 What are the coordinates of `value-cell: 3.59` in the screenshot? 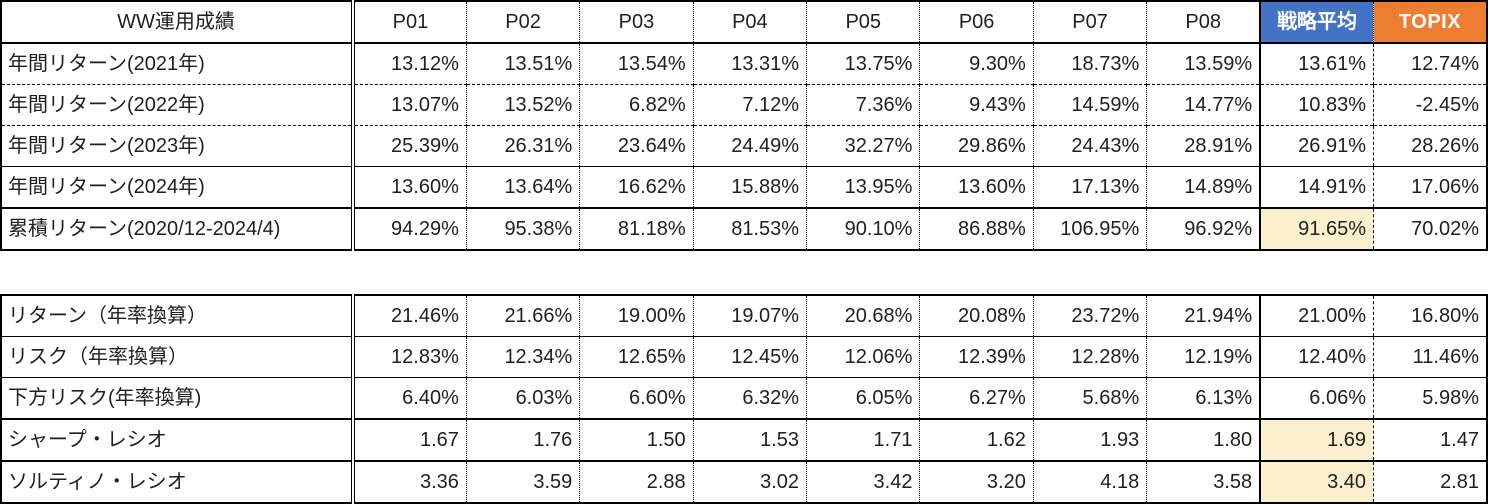 It's located at (522, 481).